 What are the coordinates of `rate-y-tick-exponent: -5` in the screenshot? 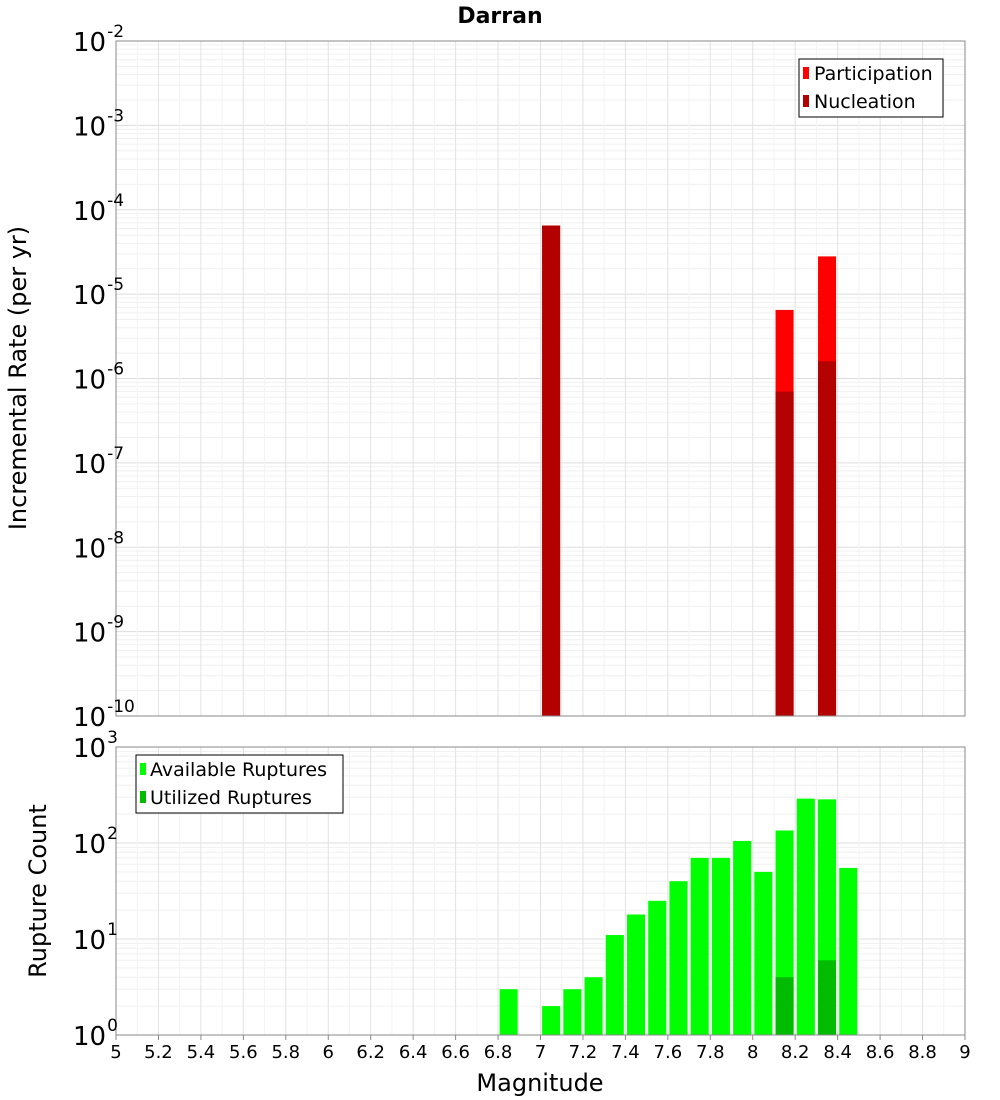 It's located at (115, 285).